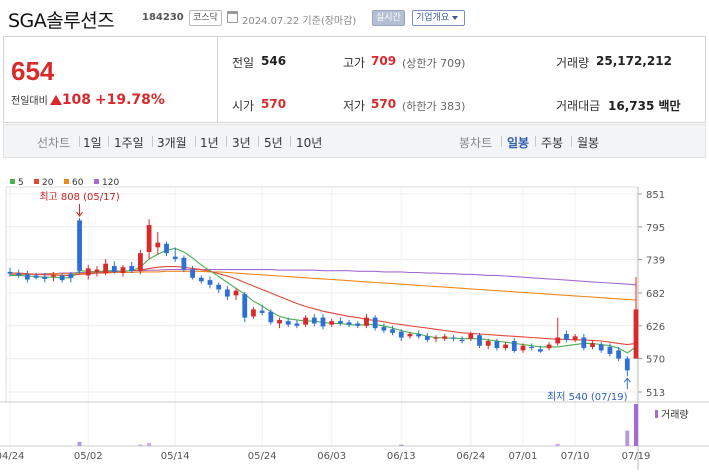 The image size is (709, 472). I want to click on y-tick-label: 795, so click(655, 228).